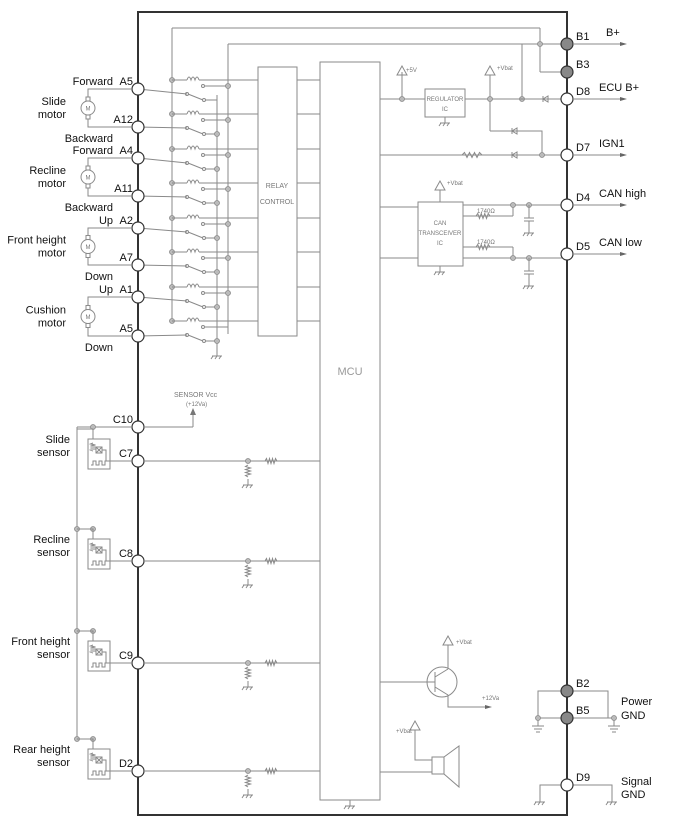 The width and height of the screenshot is (700, 827). What do you see at coordinates (451, 767) in the screenshot?
I see `speaker-icon` at bounding box center [451, 767].